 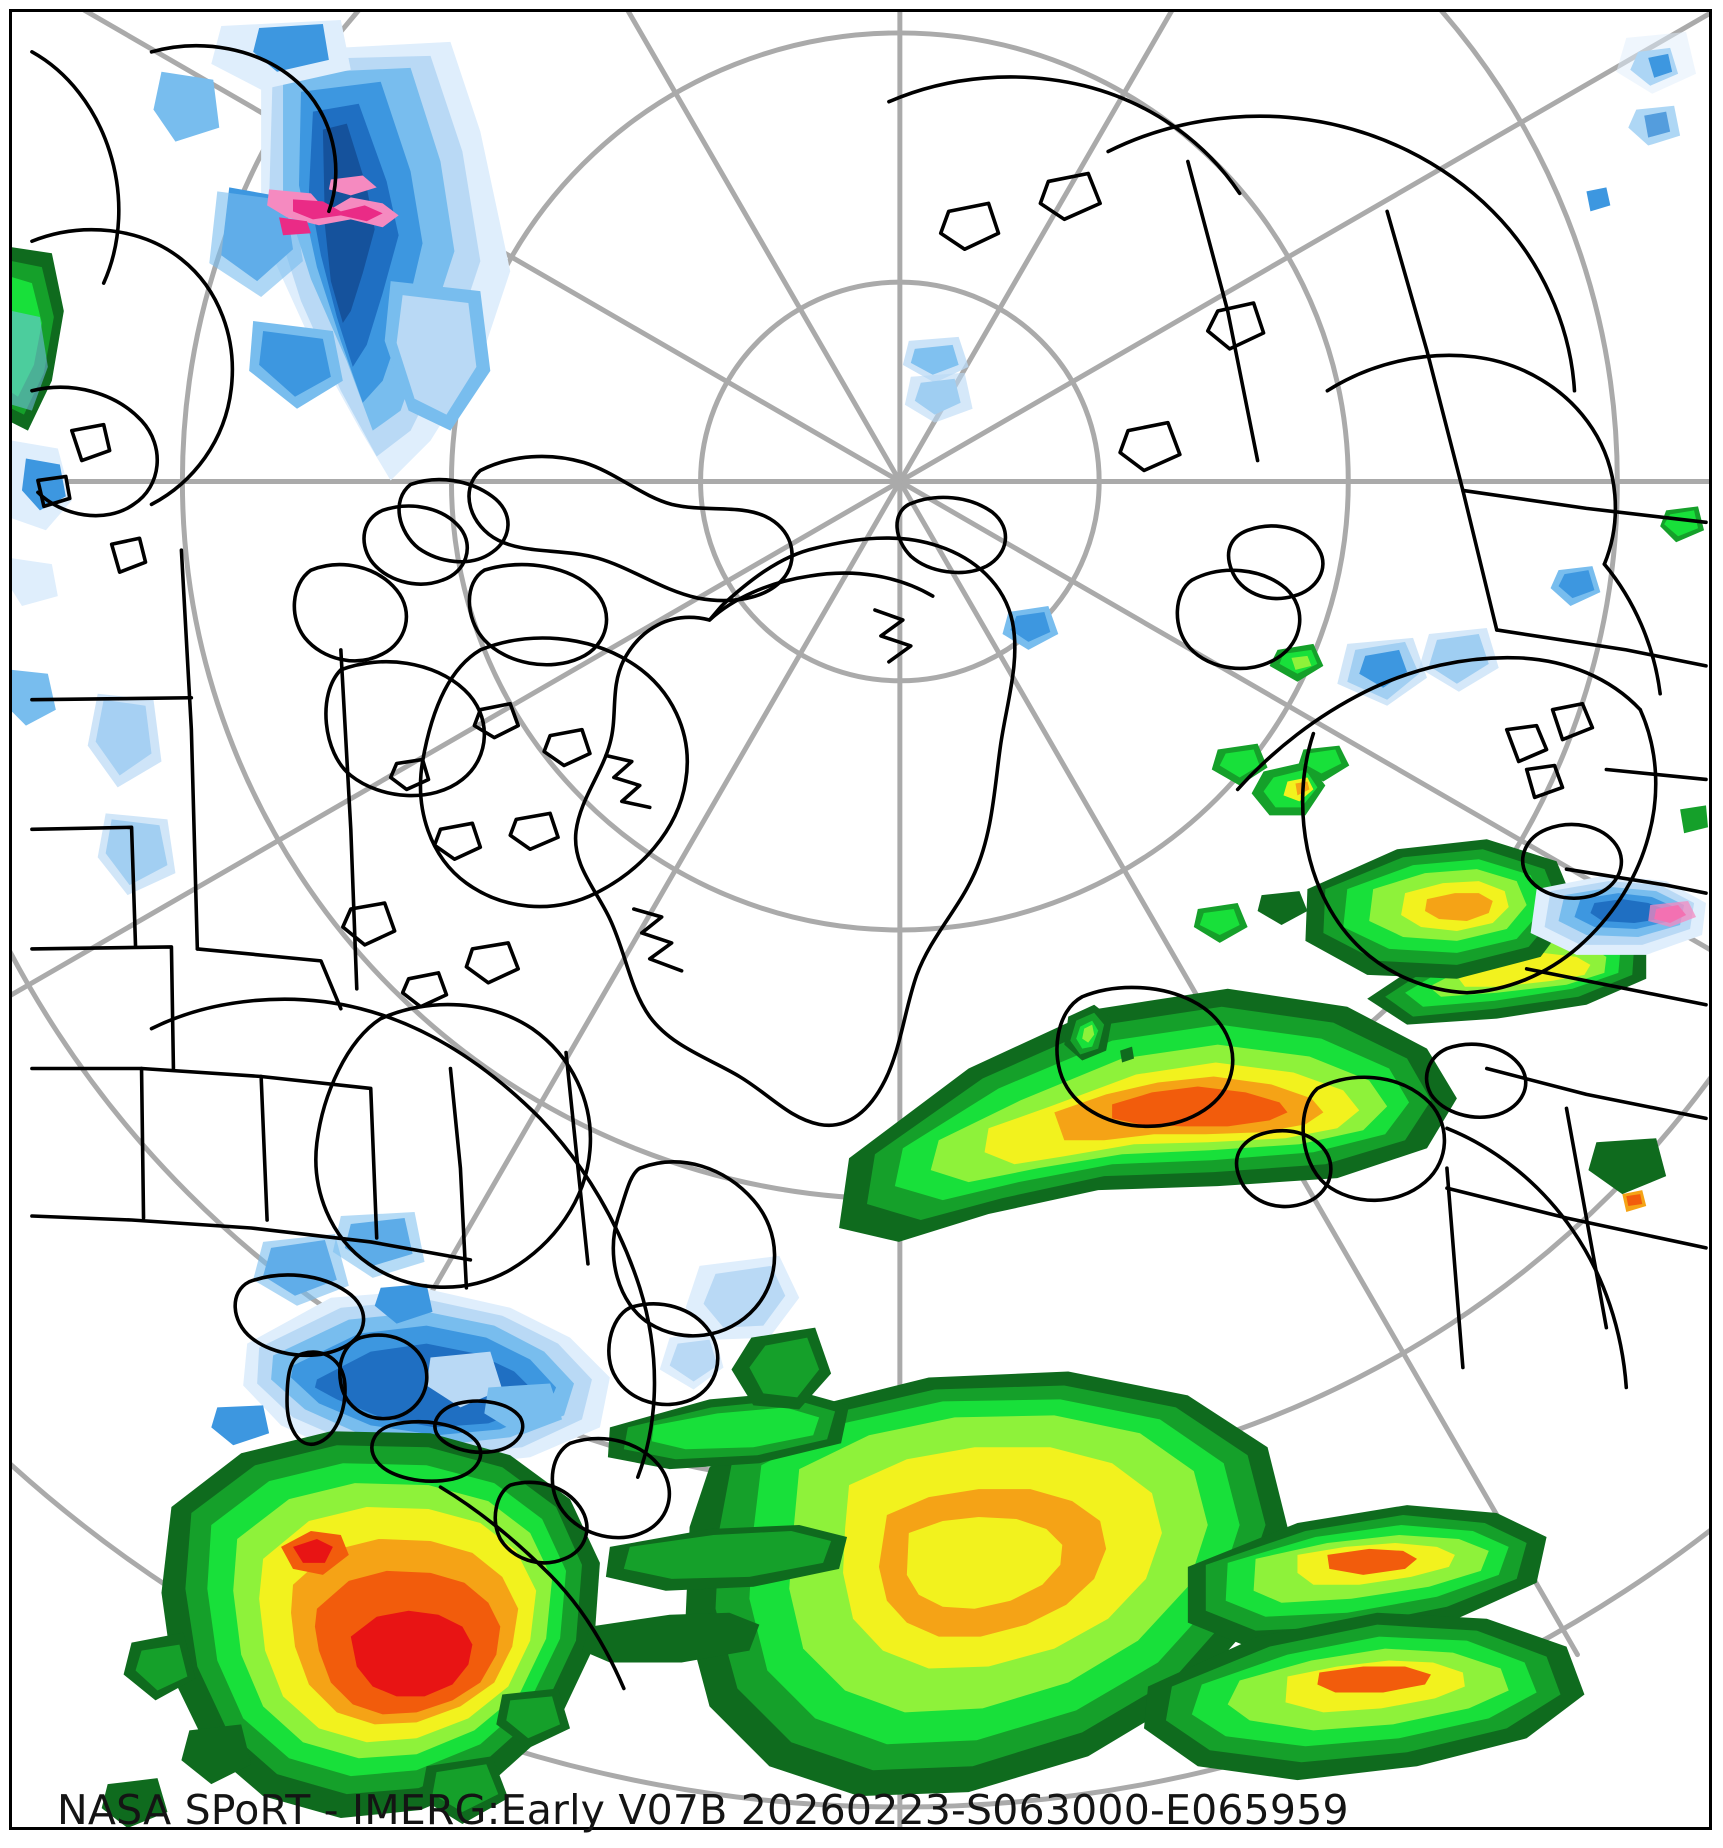 I want to click on coast-chukotka, so click(x=243, y=128).